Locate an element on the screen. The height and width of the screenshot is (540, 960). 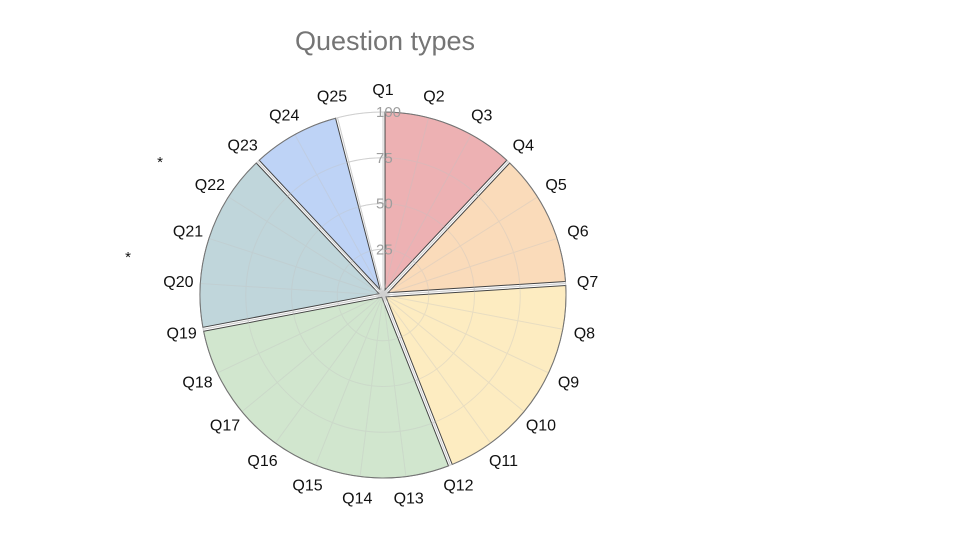
category-label: Q21 is located at coordinates (188, 232).